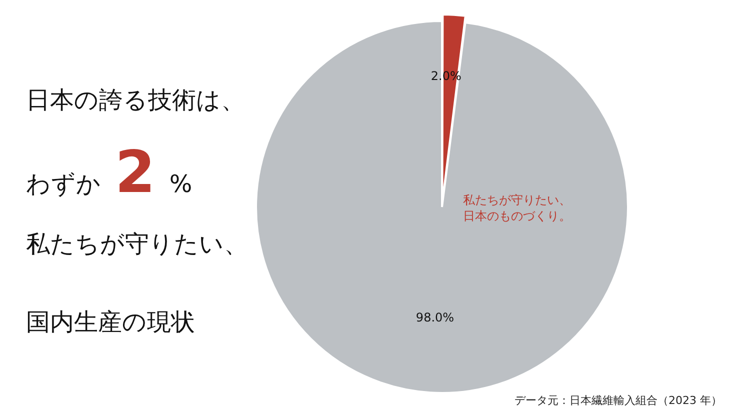  Describe the element at coordinates (618, 400) in the screenshot. I see `text: データ元：日本繊維輸入組合（2023 年）` at that location.